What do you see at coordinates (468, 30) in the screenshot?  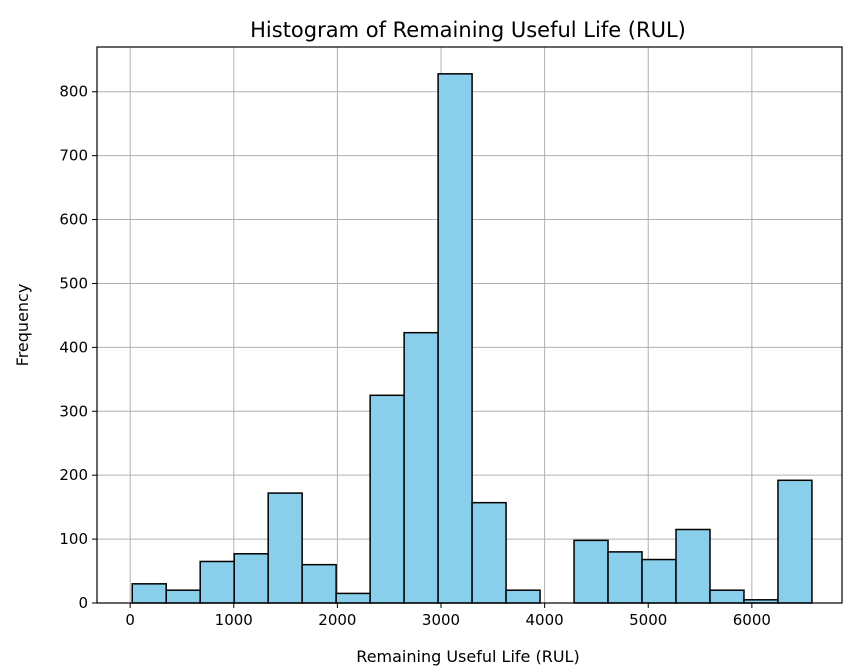 I see `chart-title: Histogram of Remaining Useful Life (RUL)` at bounding box center [468, 30].